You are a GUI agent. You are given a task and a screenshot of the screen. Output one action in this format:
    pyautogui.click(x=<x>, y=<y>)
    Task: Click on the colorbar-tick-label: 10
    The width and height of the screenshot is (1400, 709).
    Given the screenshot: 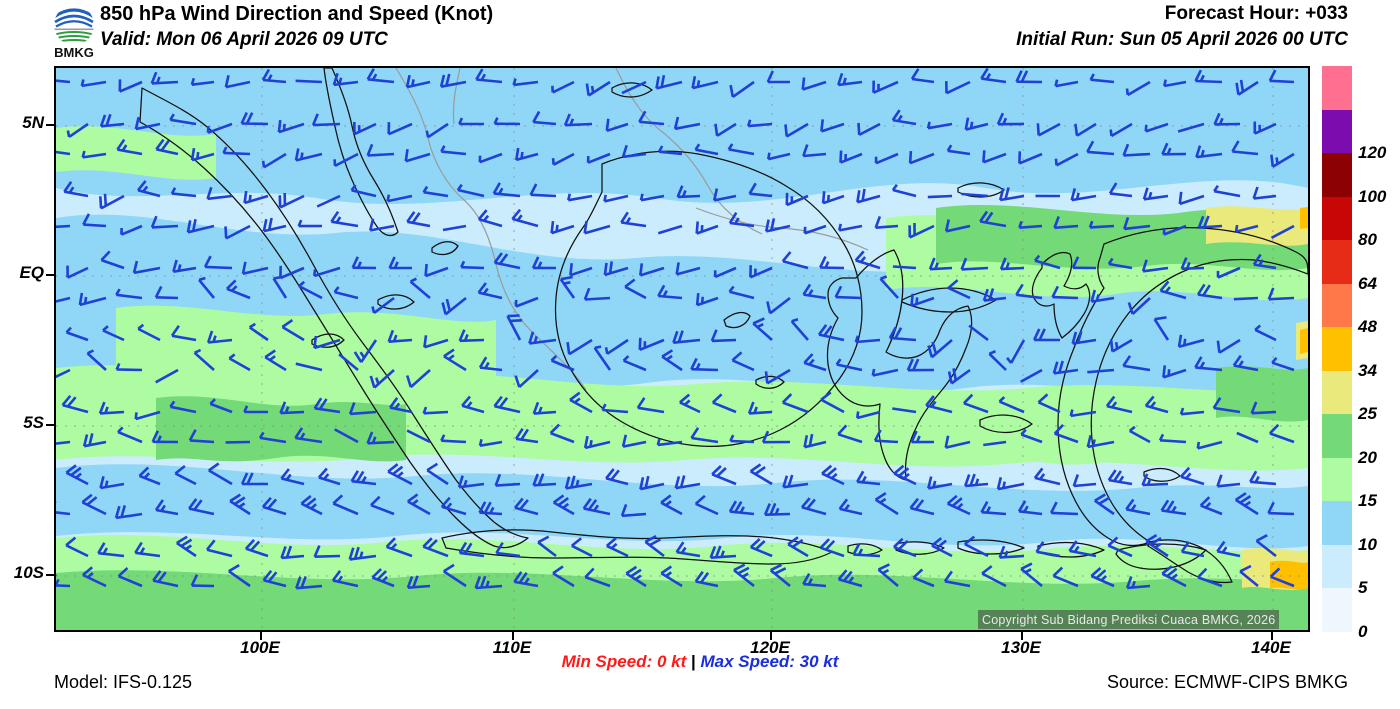 What is the action you would take?
    pyautogui.click(x=1367, y=544)
    